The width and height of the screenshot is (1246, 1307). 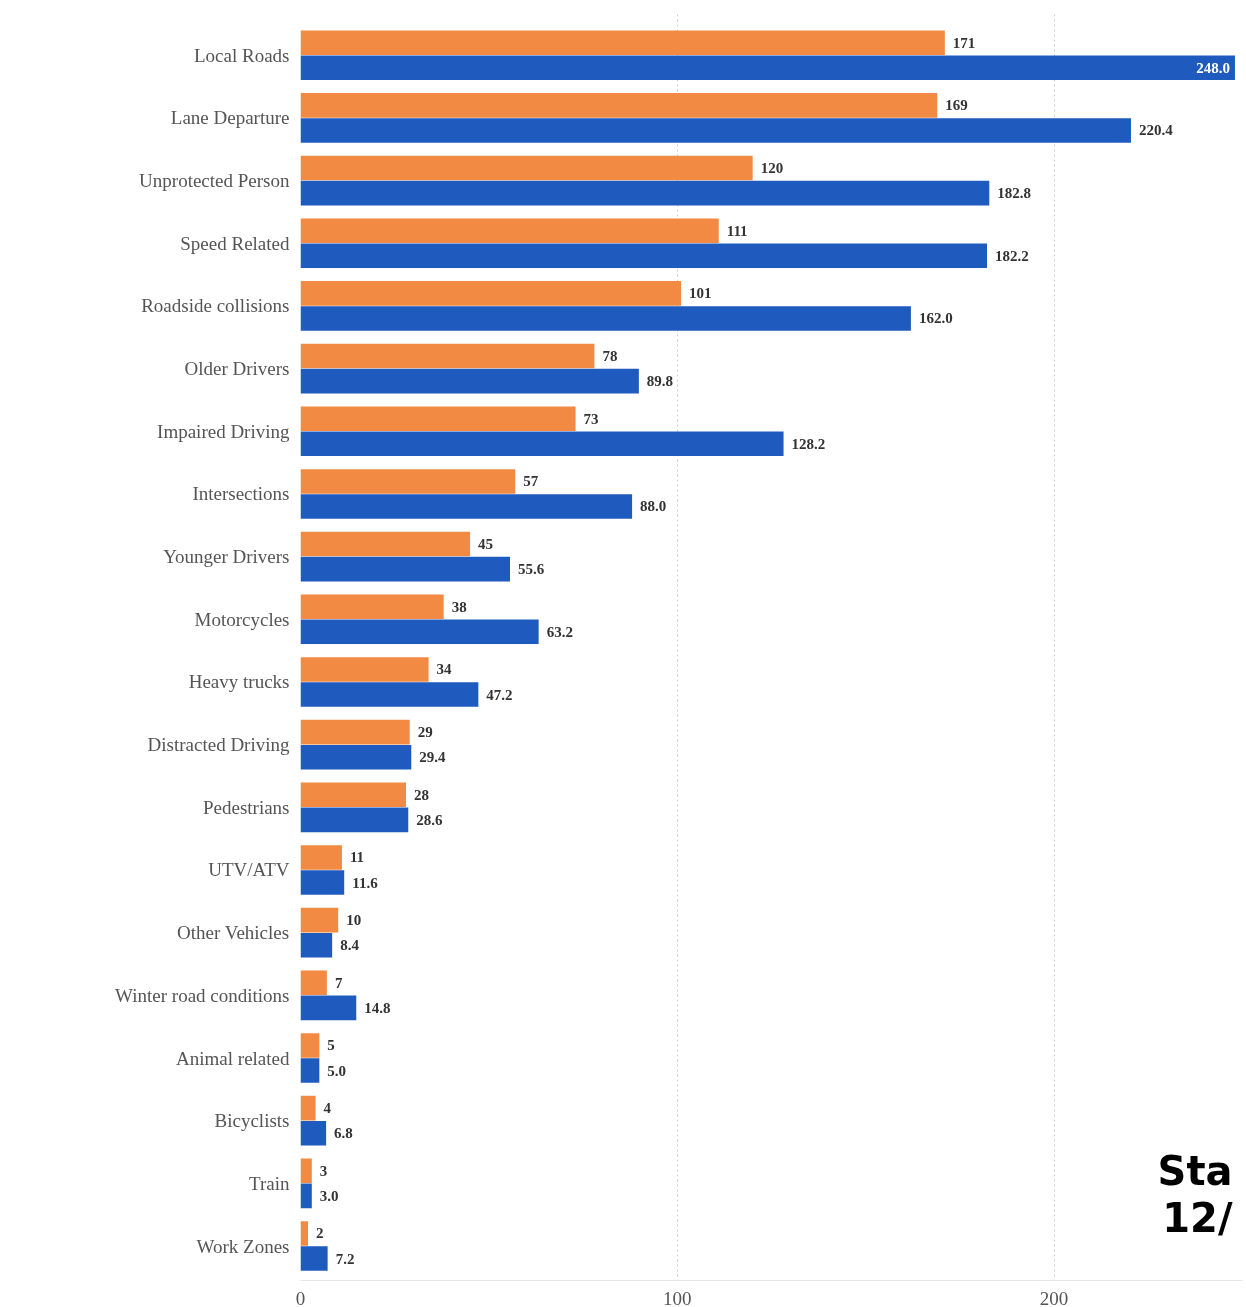 I want to click on y-tick-label: Motorcycles, so click(x=242, y=619).